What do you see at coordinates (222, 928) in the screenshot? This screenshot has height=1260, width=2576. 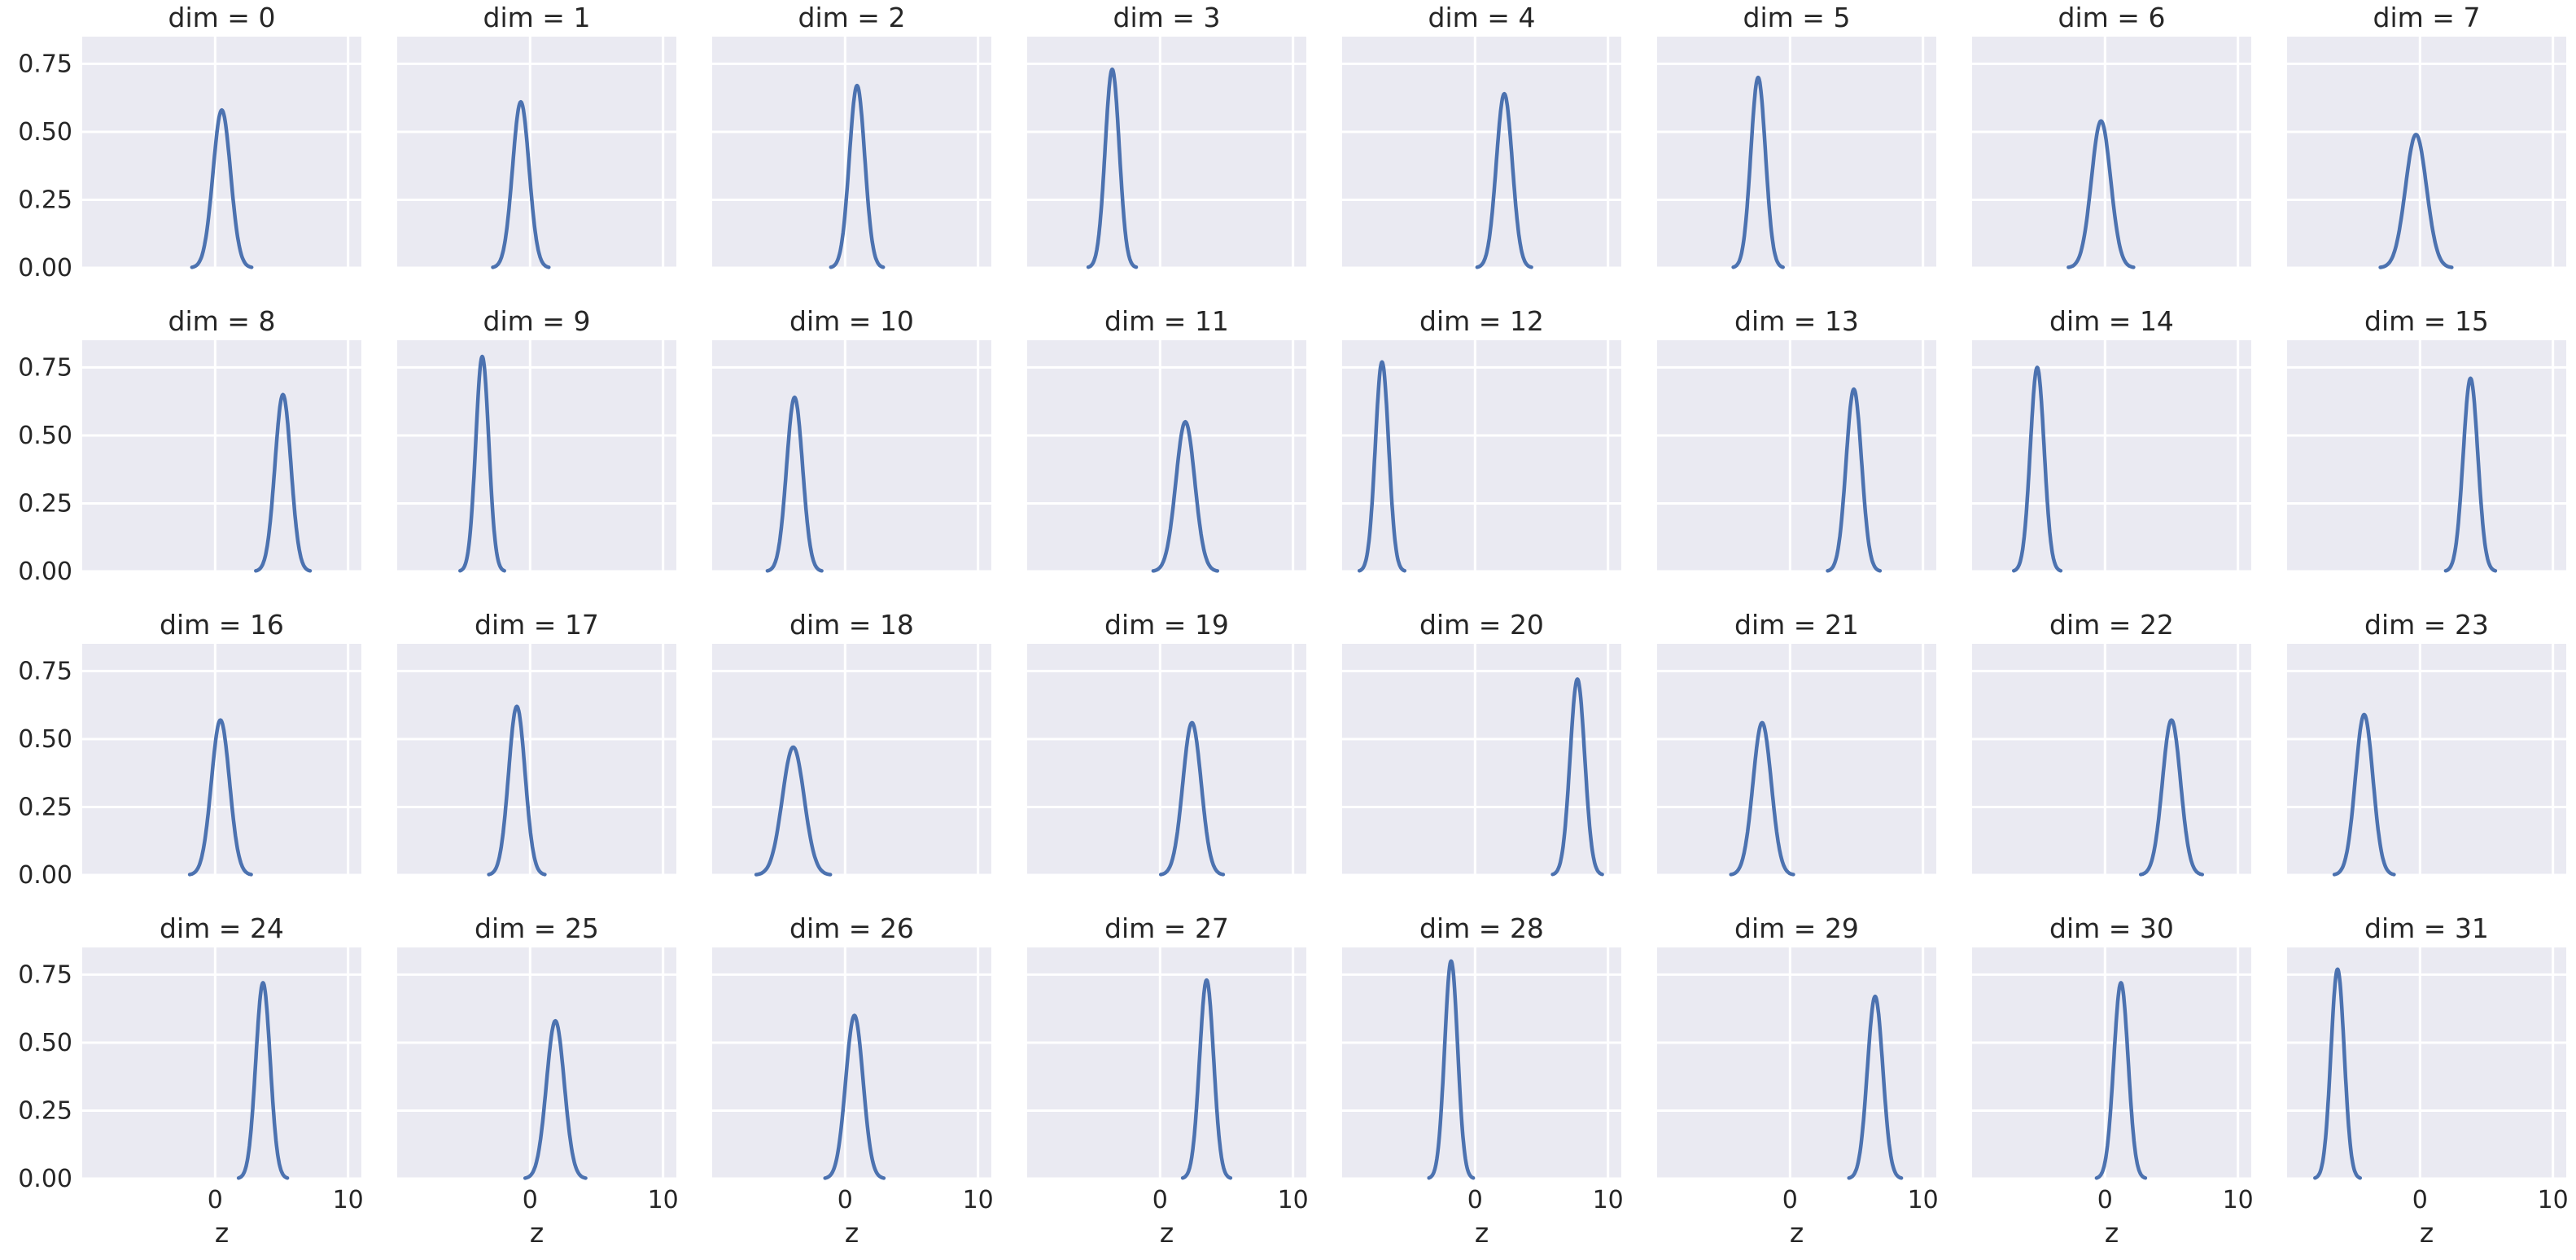 I see `panel-title: dim = 24` at bounding box center [222, 928].